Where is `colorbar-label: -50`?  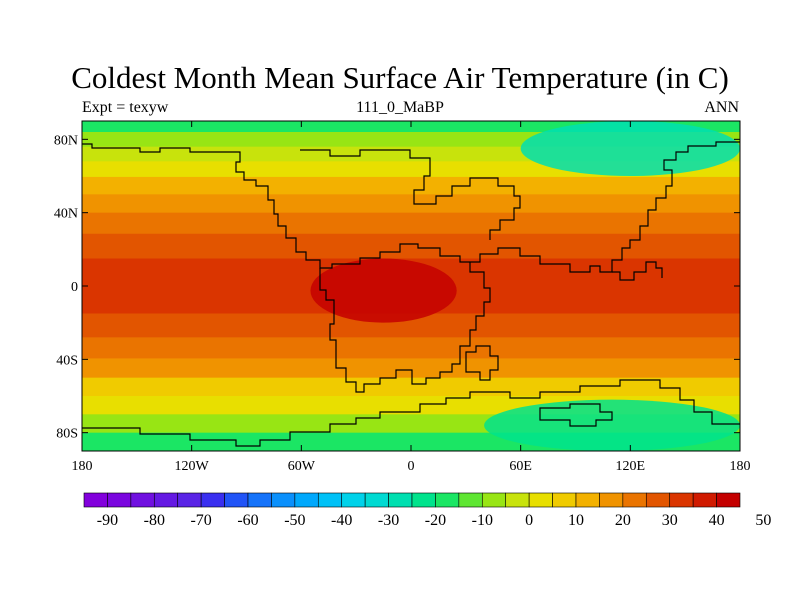 colorbar-label: -50 is located at coordinates (294, 520).